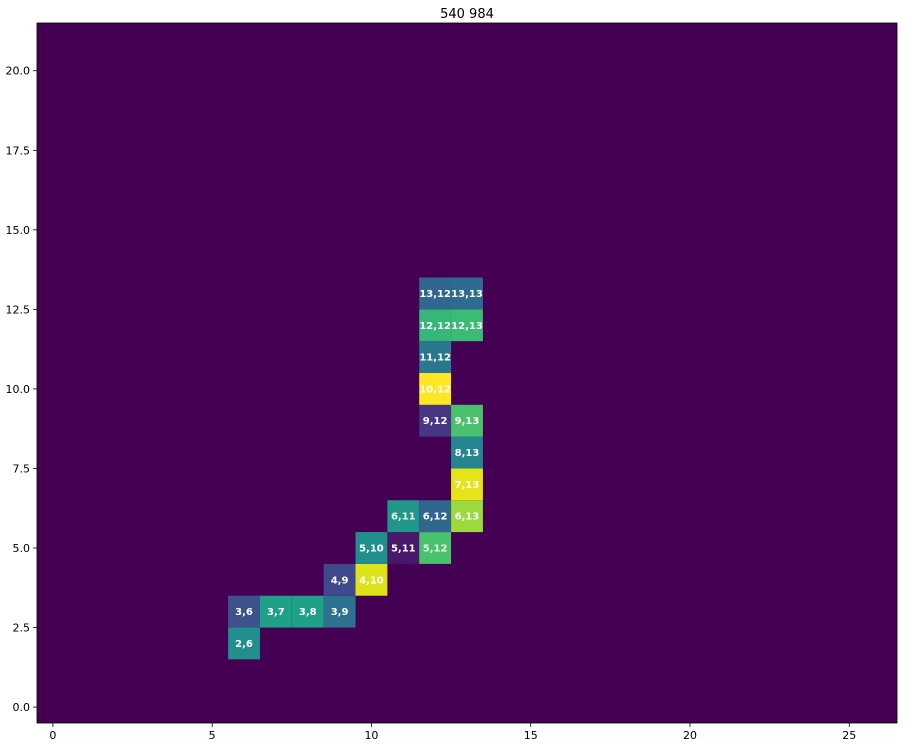 This screenshot has width=906, height=747. I want to click on cell-label: 6,11, so click(403, 517).